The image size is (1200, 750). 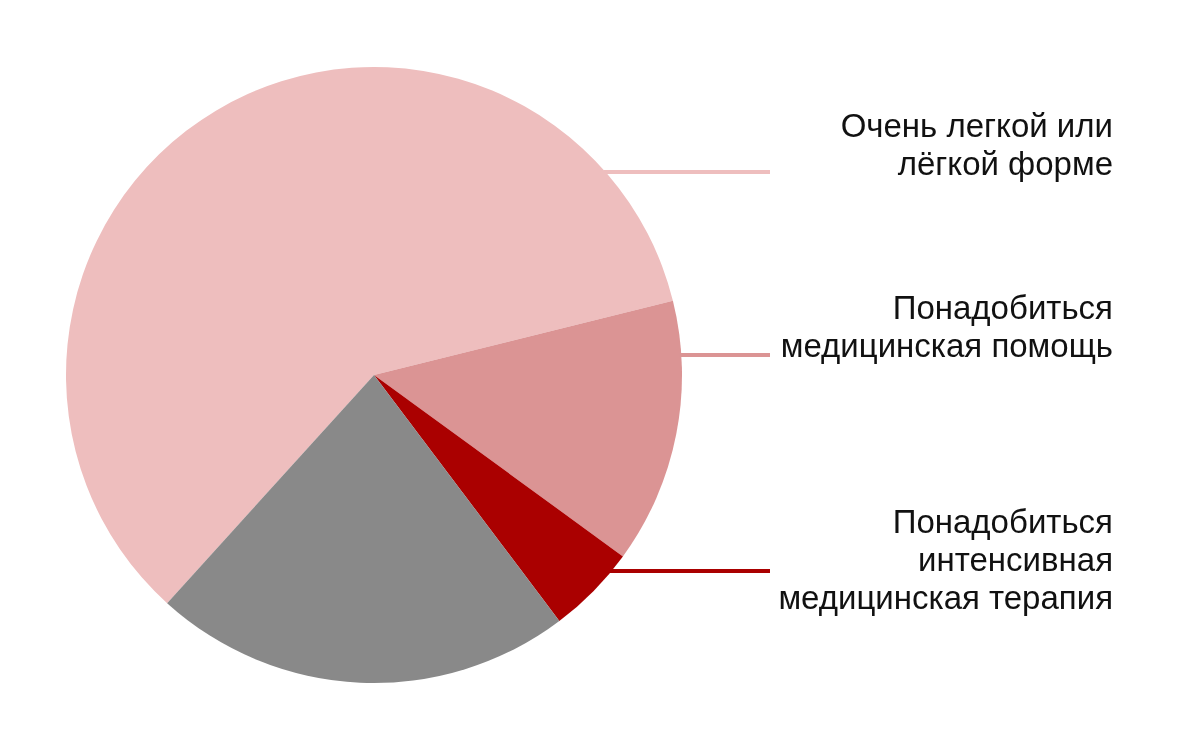 What do you see at coordinates (945, 559) in the screenshot?
I see `slice-label: Понадобиться интенсивная медицинская терапия` at bounding box center [945, 559].